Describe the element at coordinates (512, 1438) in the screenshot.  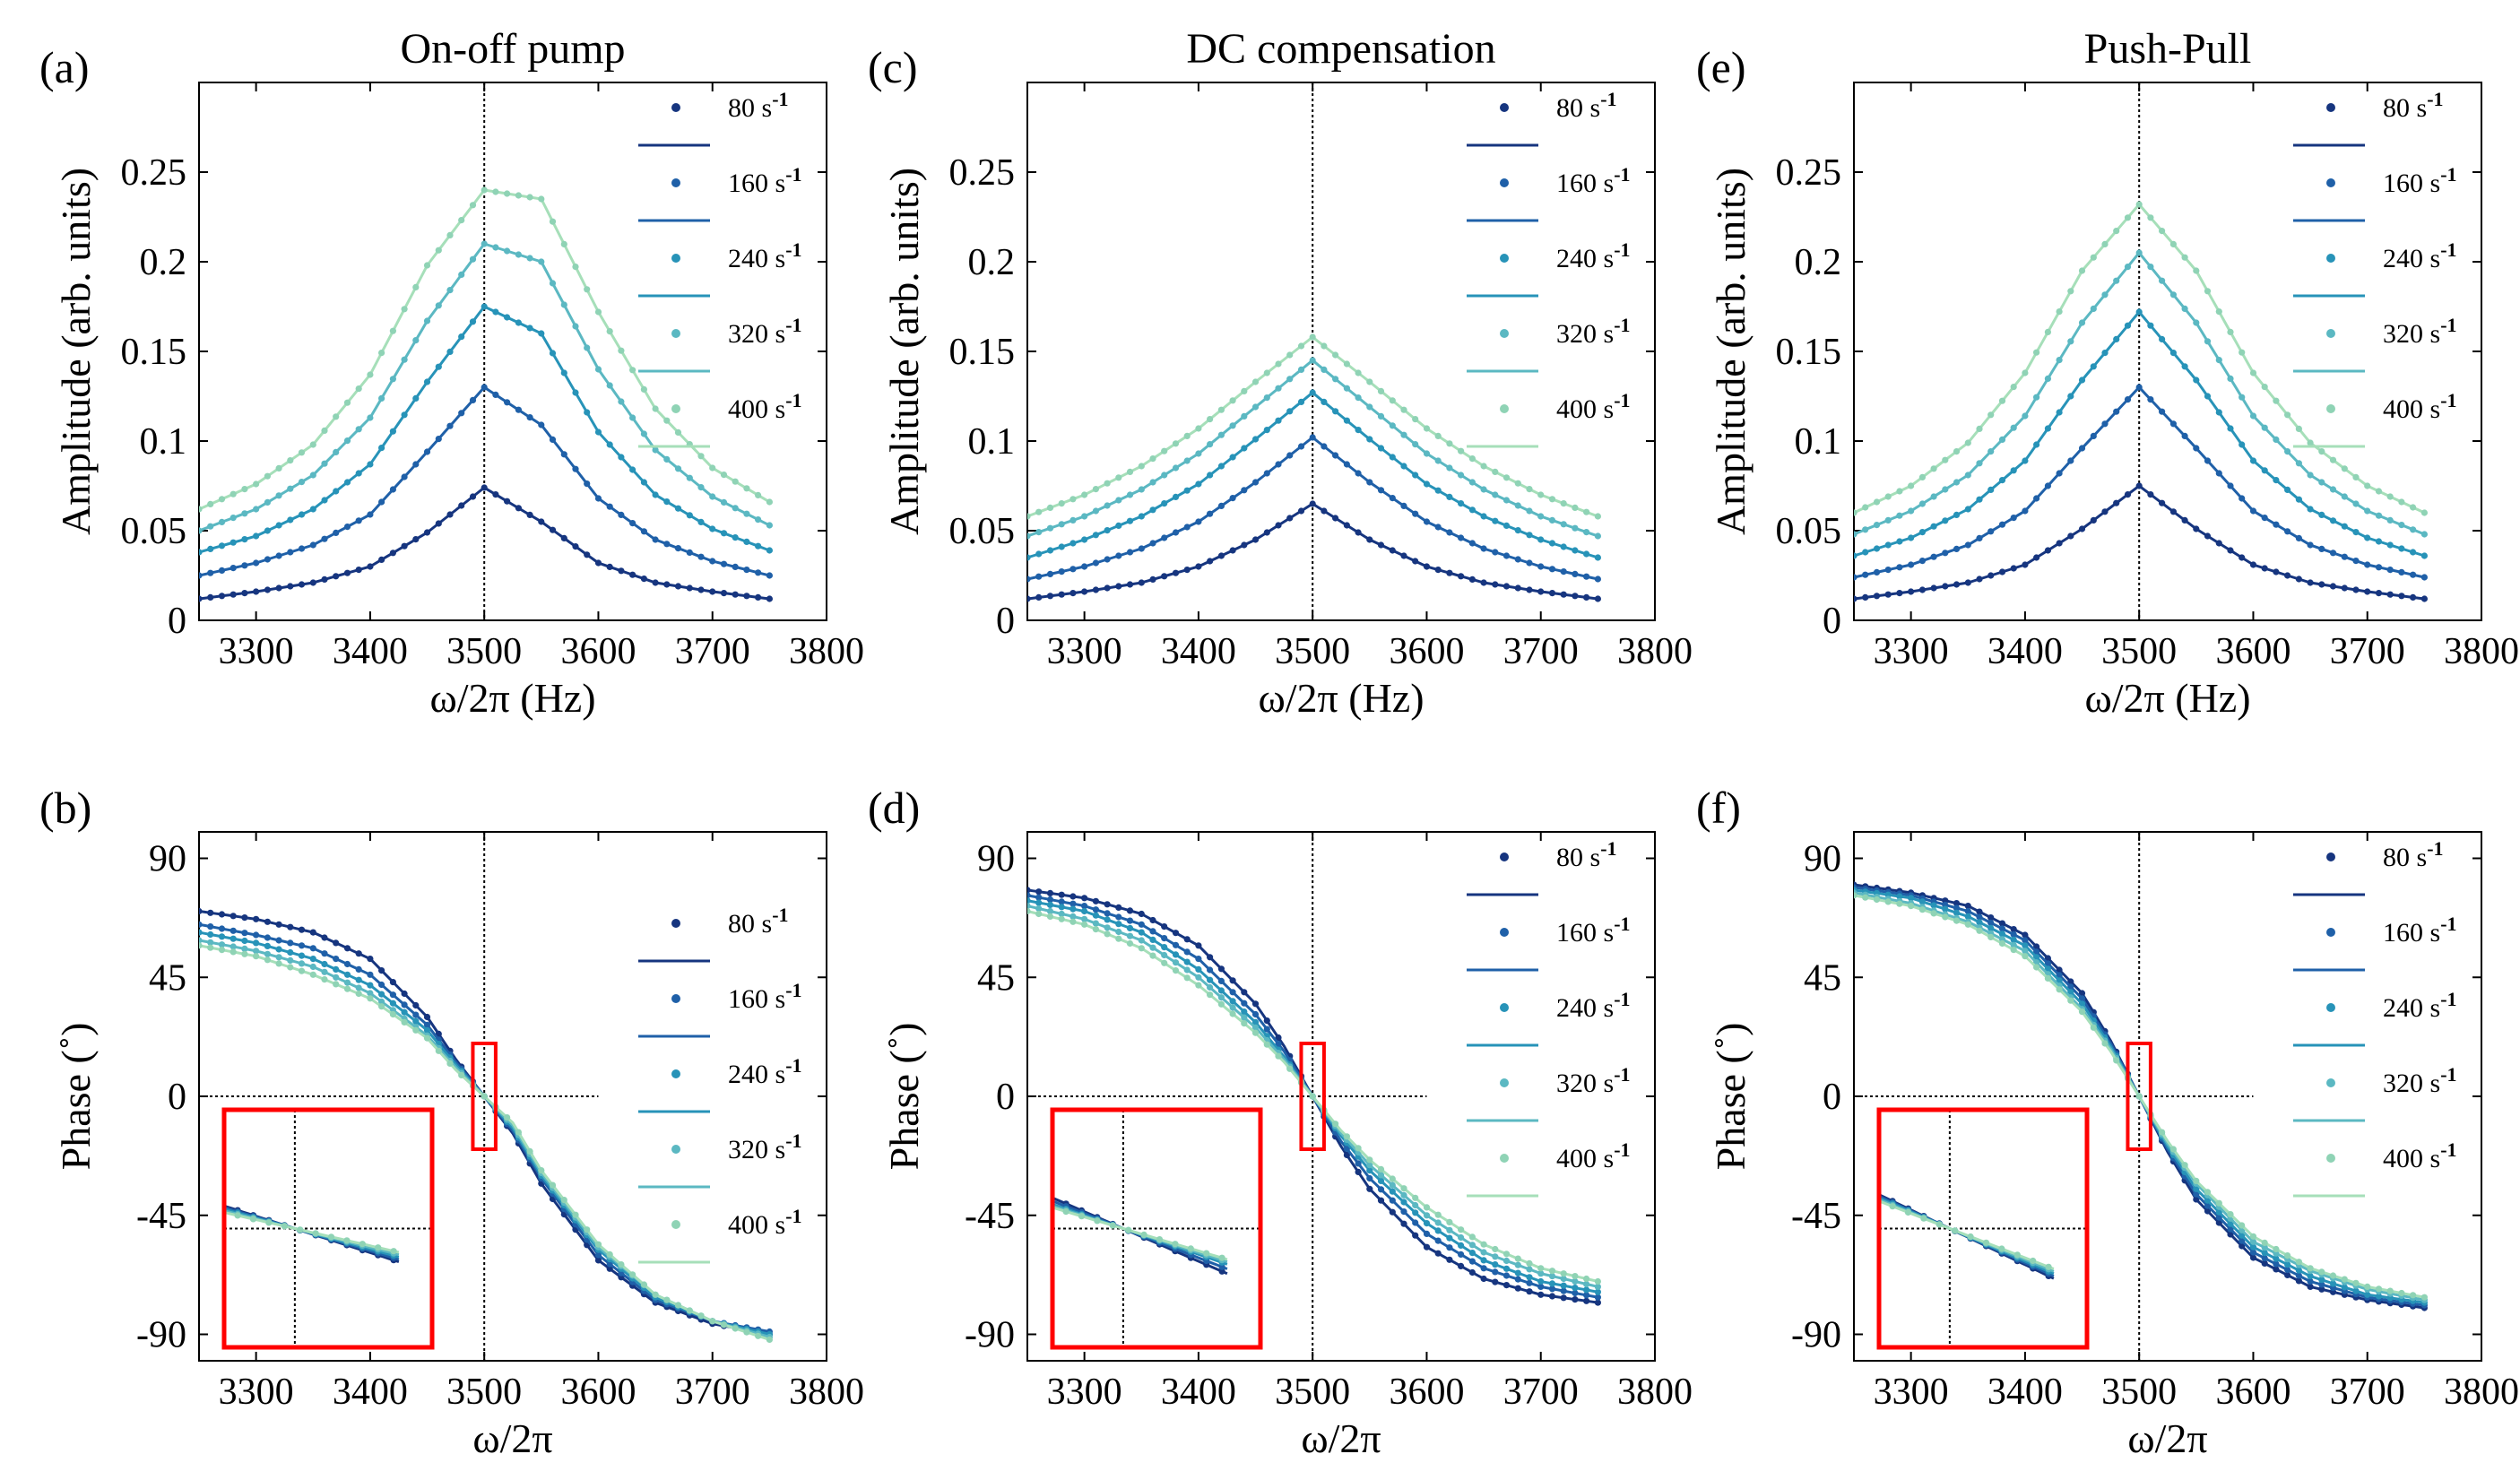
I see `x-axis-label: ω/2π` at that location.